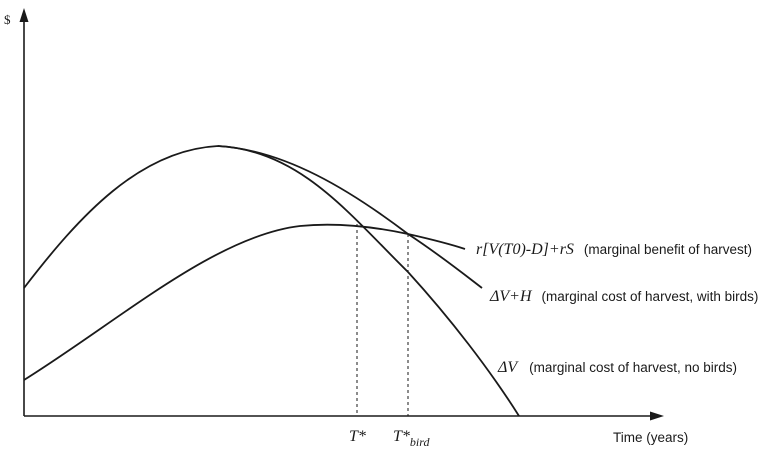 This screenshot has width=772, height=460. I want to click on cost-birds-description: (marginal cost of harvest, with birds), so click(650, 296).